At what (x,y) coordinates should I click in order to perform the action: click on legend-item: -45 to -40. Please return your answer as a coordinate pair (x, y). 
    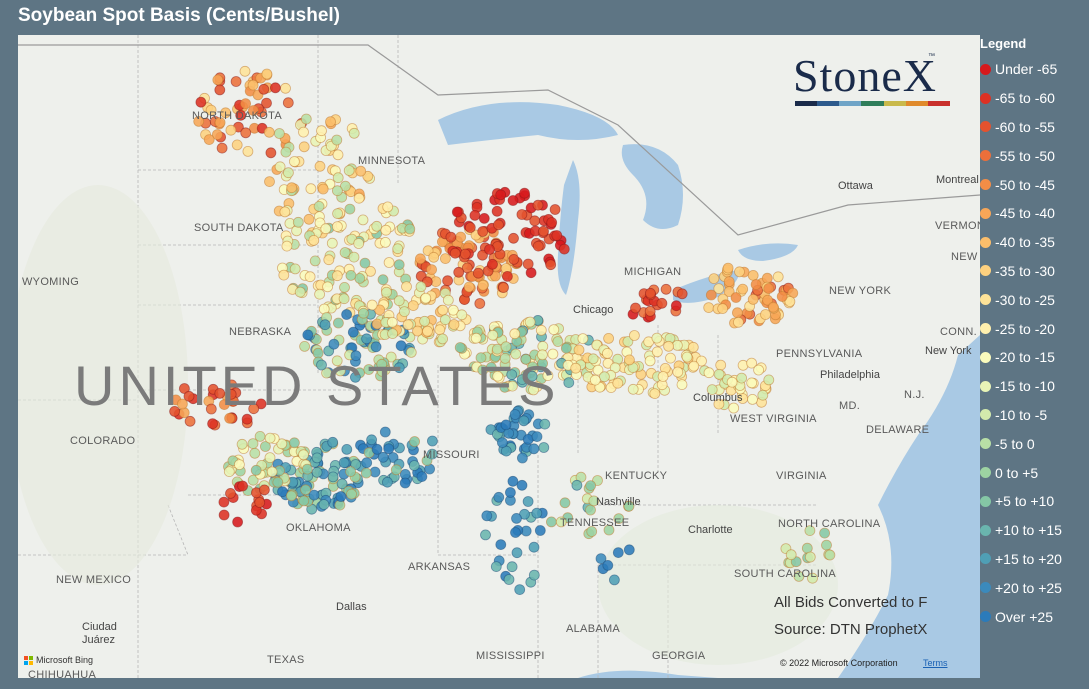
    Looking at the image, I should click on (1034, 213).